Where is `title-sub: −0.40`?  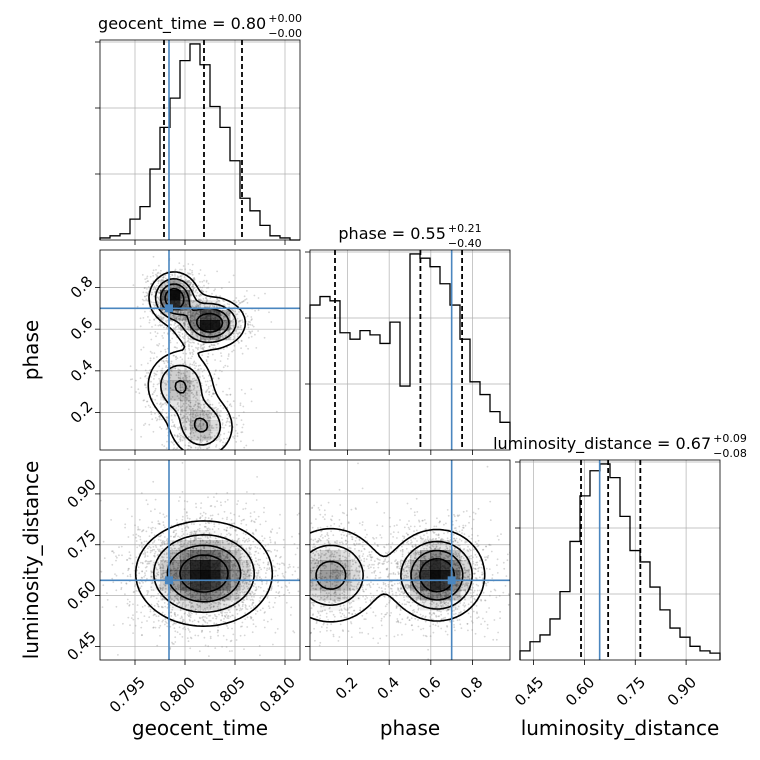
title-sub: −0.40 is located at coordinates (465, 243).